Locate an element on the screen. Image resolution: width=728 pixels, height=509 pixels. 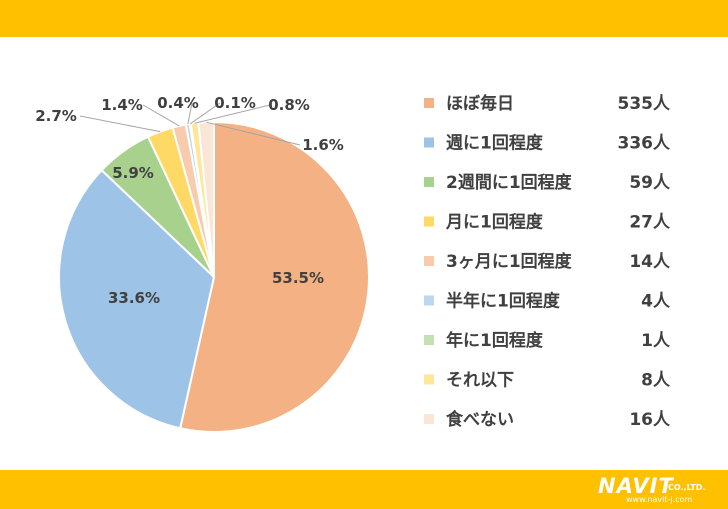
legend-label: 年に1回程度 is located at coordinates (495, 340).